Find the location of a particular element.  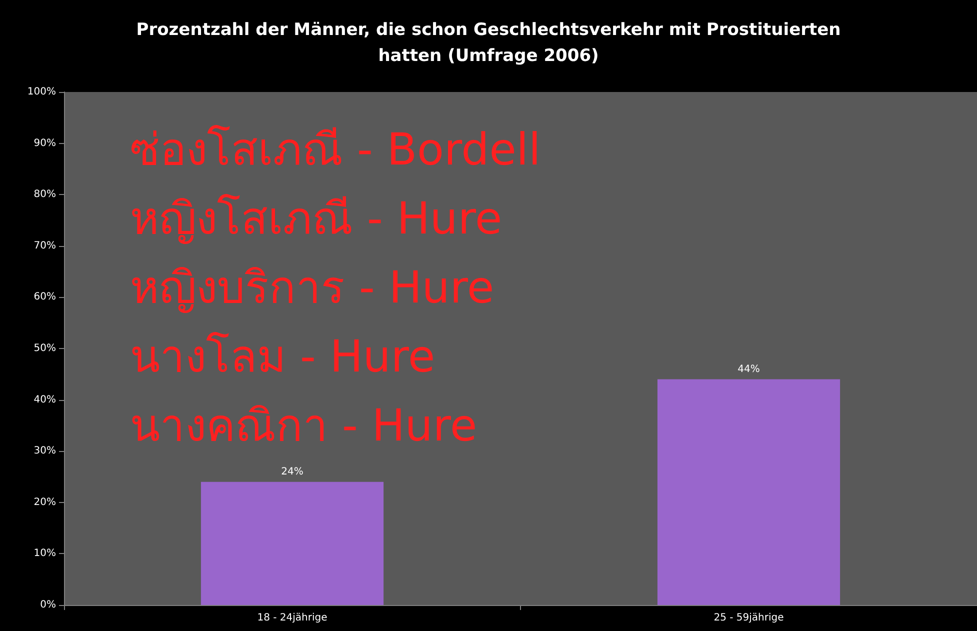

y-tick-label: 0% is located at coordinates (48, 605).